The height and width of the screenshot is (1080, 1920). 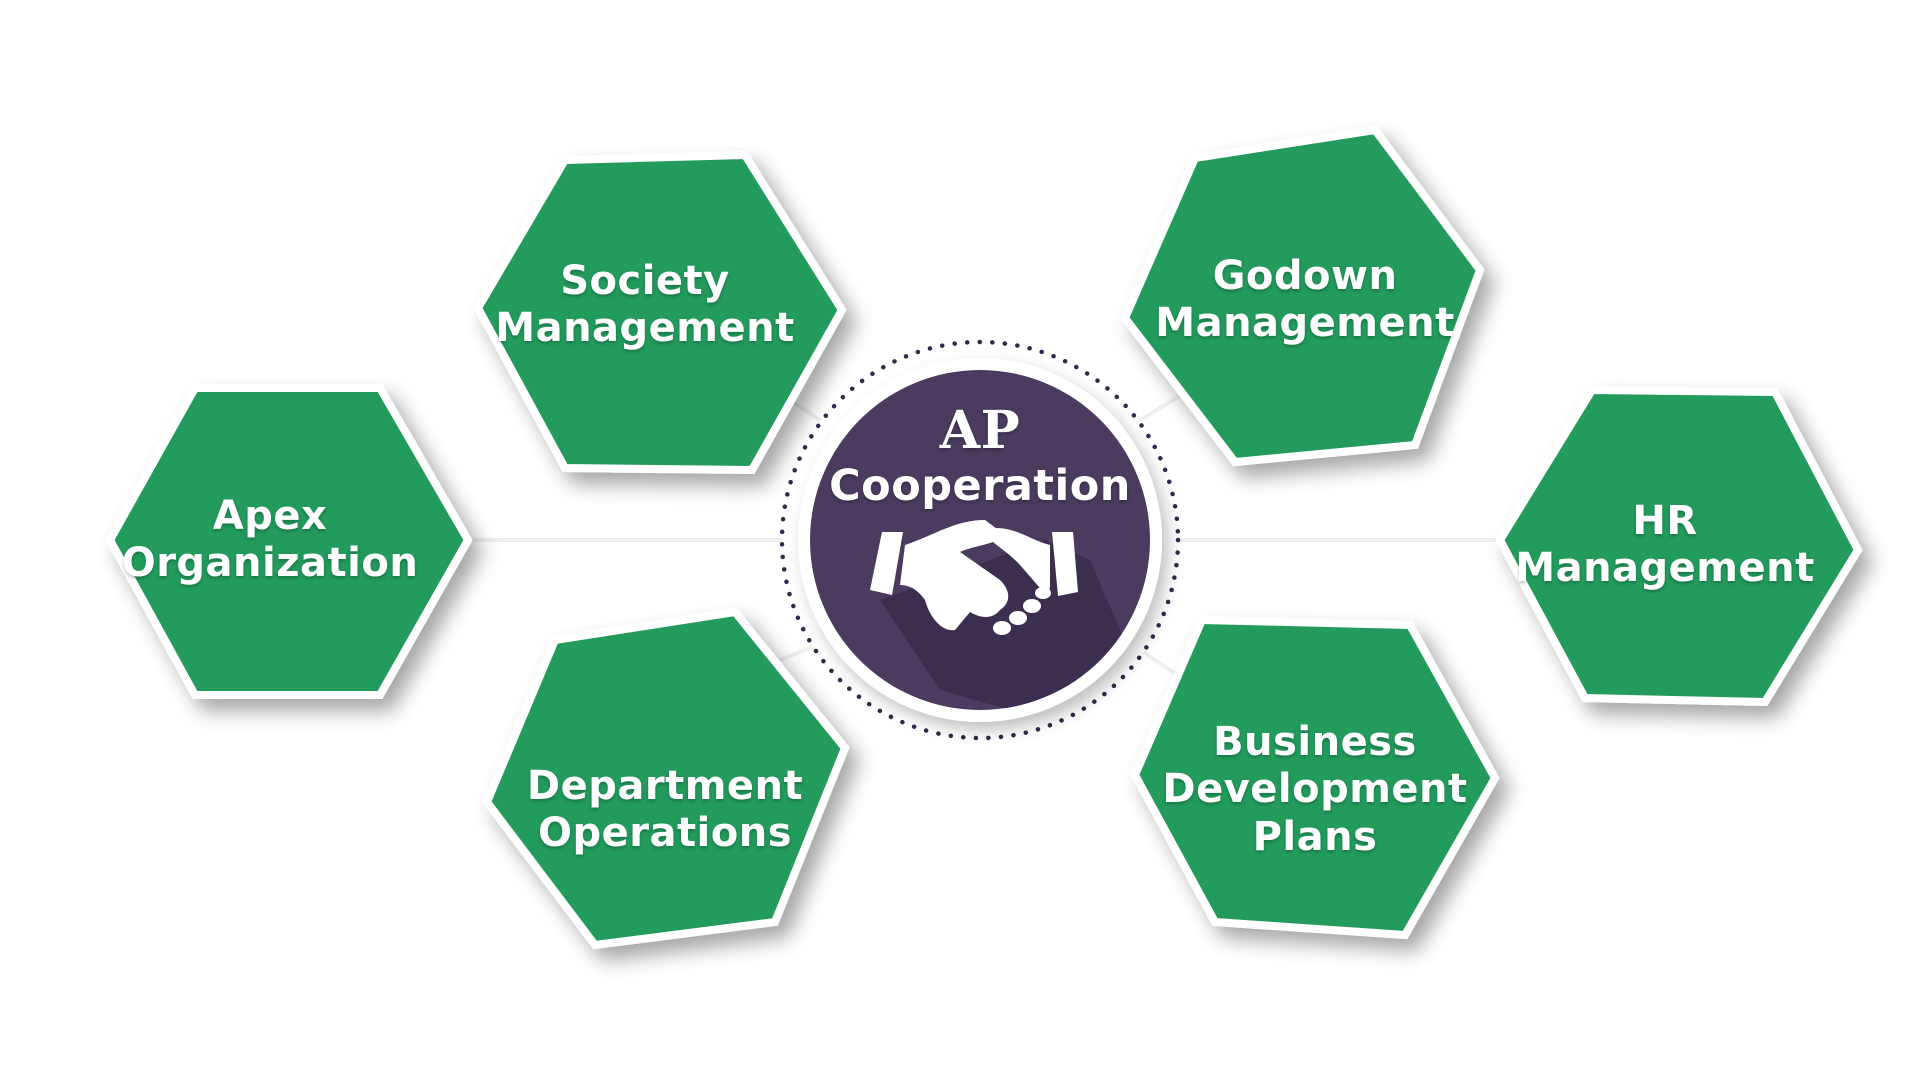 What do you see at coordinates (1305, 275) in the screenshot?
I see `label-line: Godown` at bounding box center [1305, 275].